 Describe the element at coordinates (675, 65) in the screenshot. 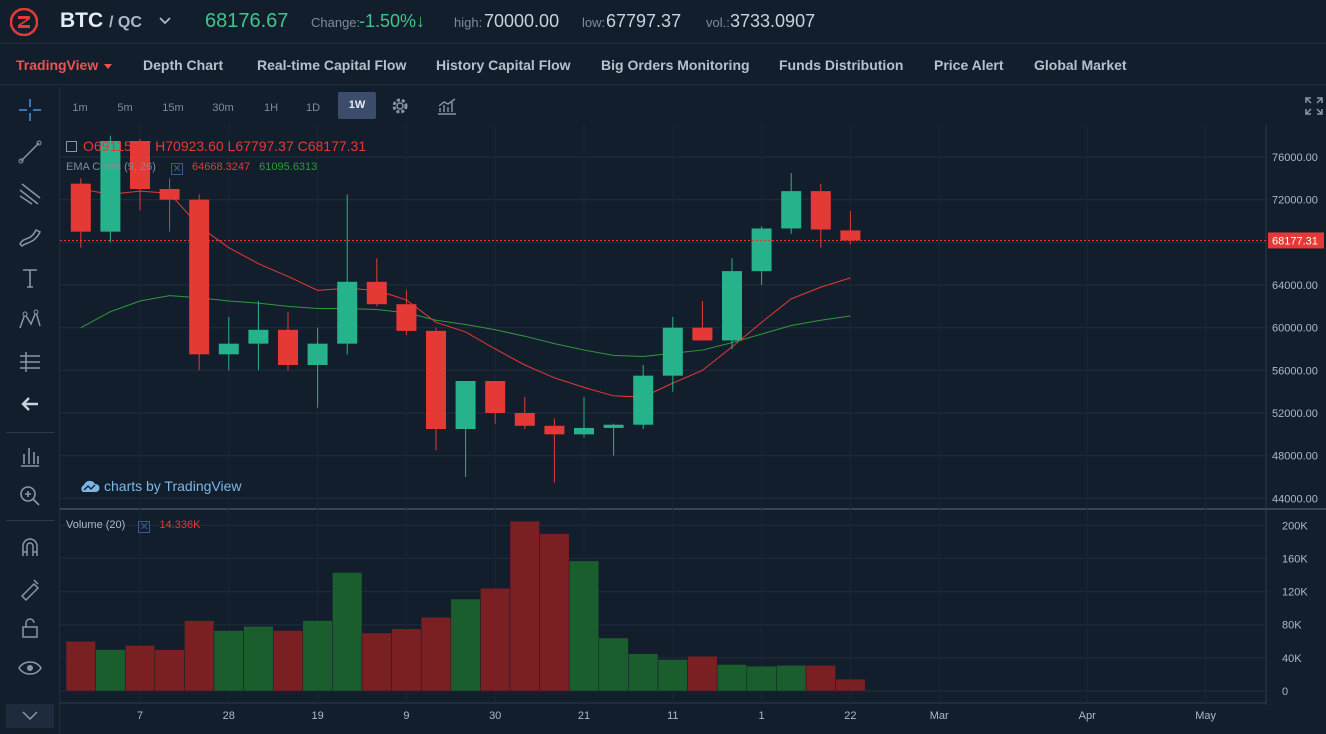

I see `nav-big-orders-monitoring: Big Orders Monitoring` at that location.